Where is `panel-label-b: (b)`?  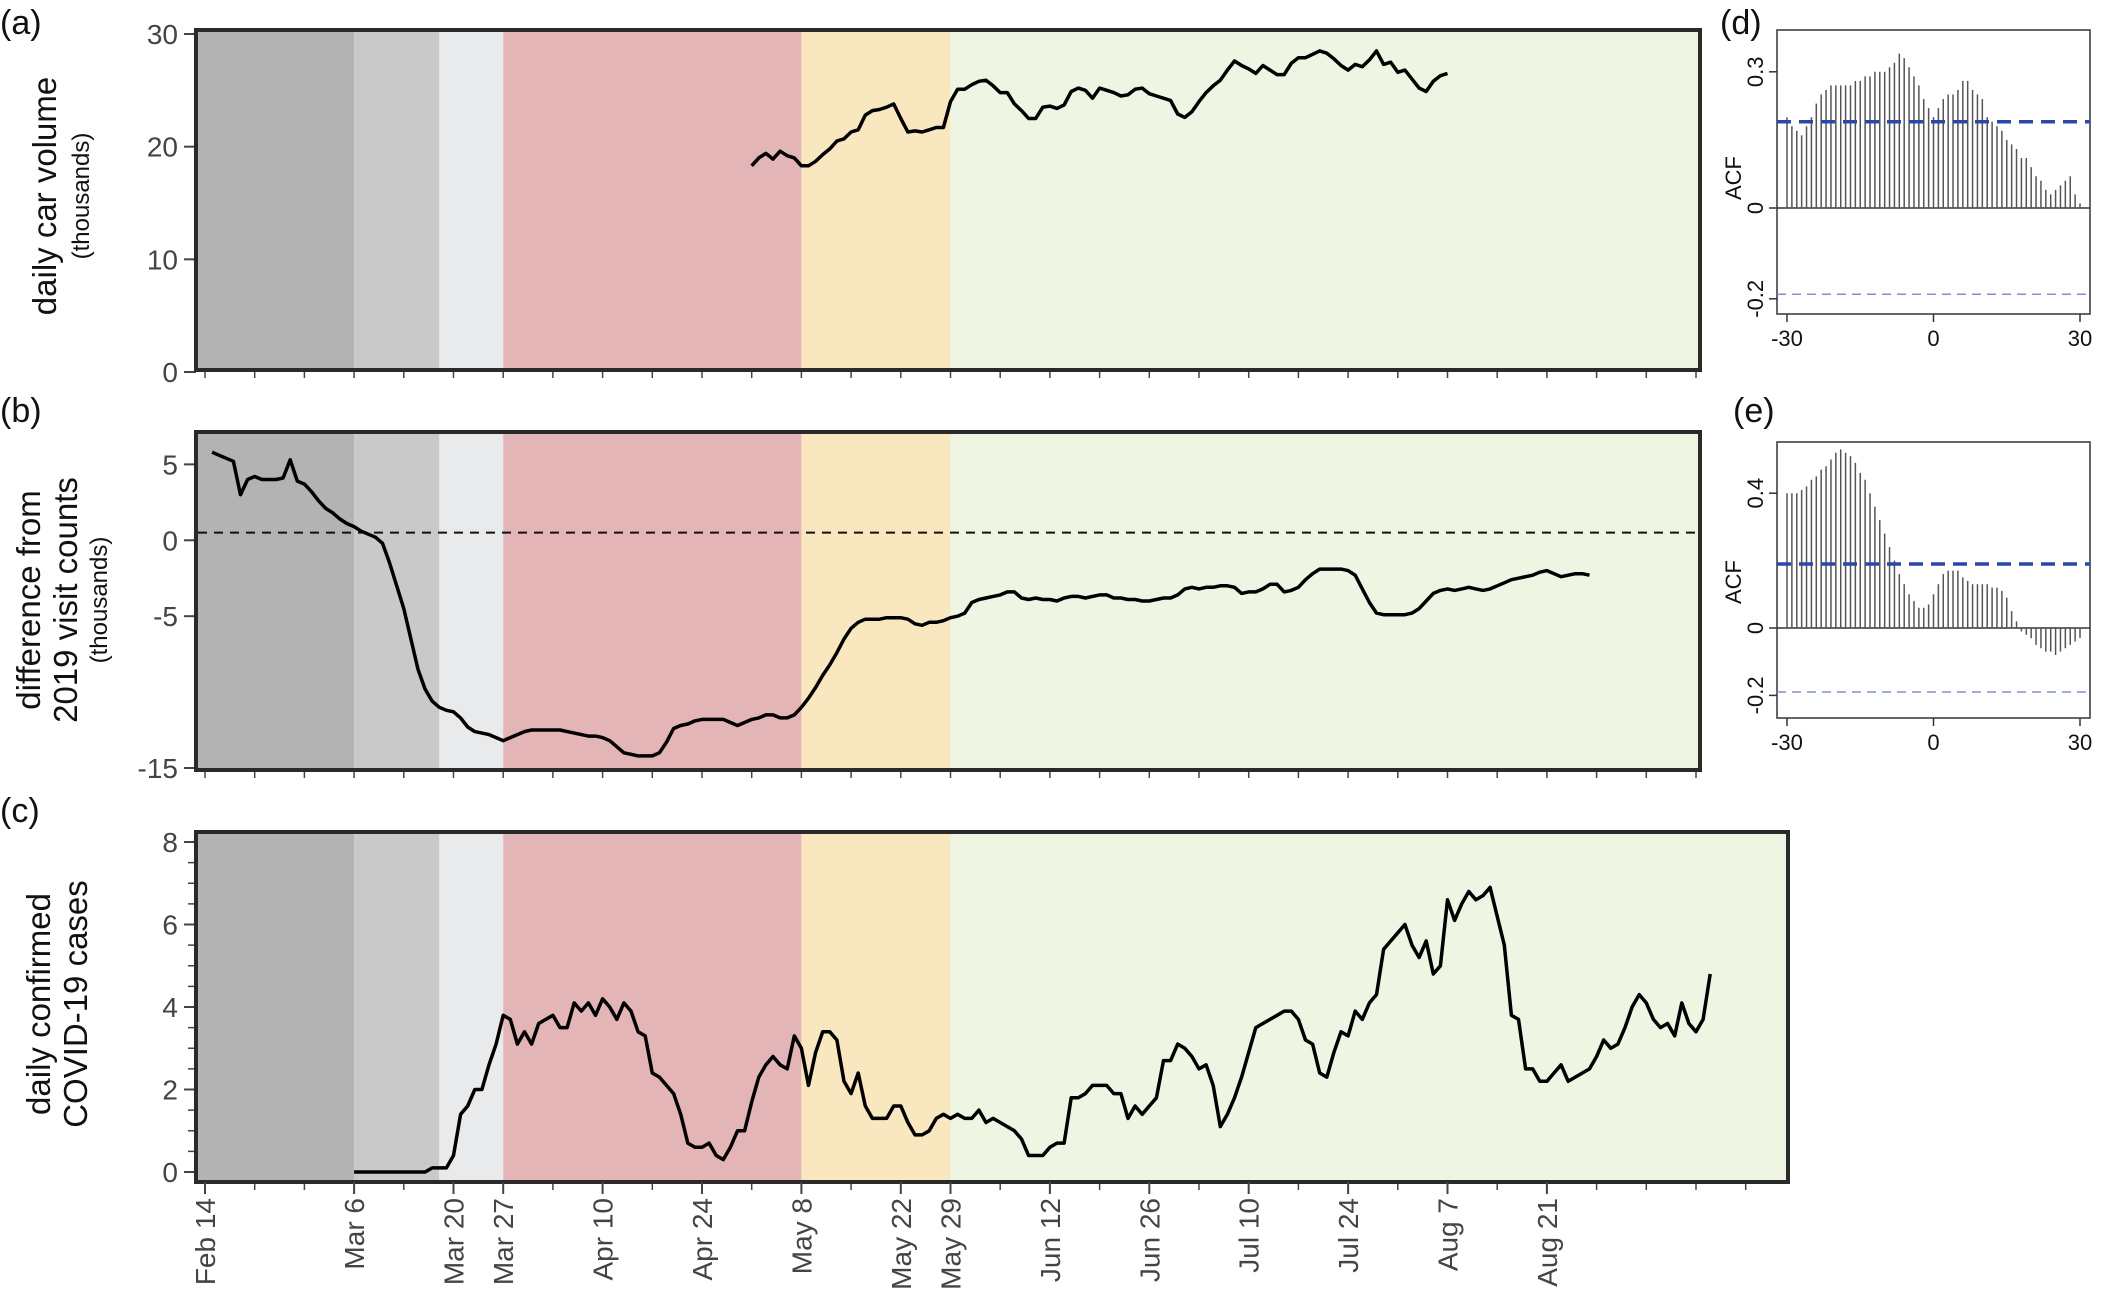 panel-label-b: (b) is located at coordinates (21, 411).